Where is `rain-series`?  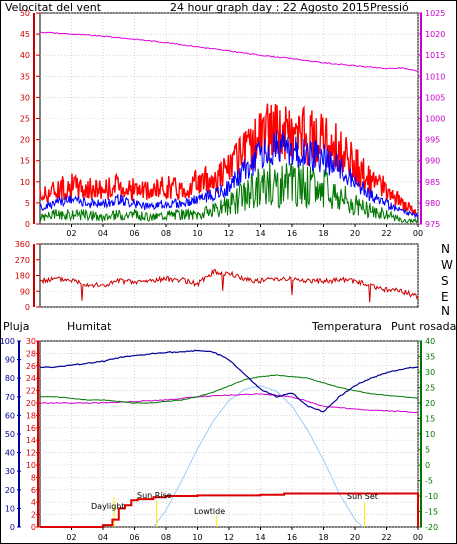 rain-series is located at coordinates (229, 510).